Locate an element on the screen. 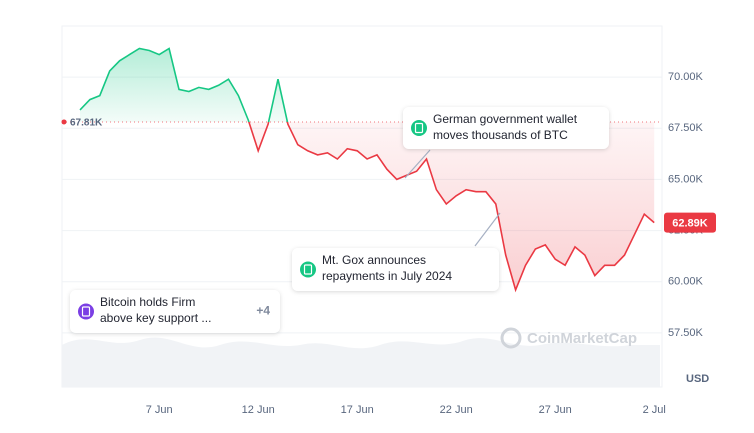 This screenshot has width=754, height=433. x-tick-label: 2 Jul is located at coordinates (654, 410).